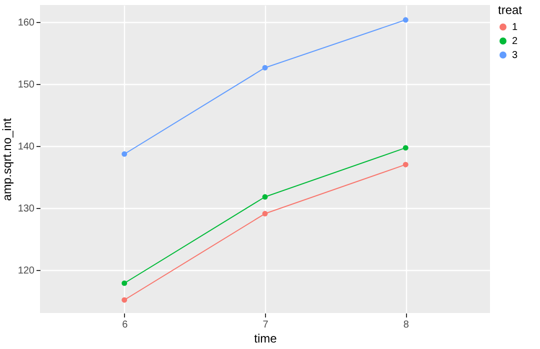 Image resolution: width=540 pixels, height=349 pixels. I want to click on legend-title: treat, so click(510, 10).